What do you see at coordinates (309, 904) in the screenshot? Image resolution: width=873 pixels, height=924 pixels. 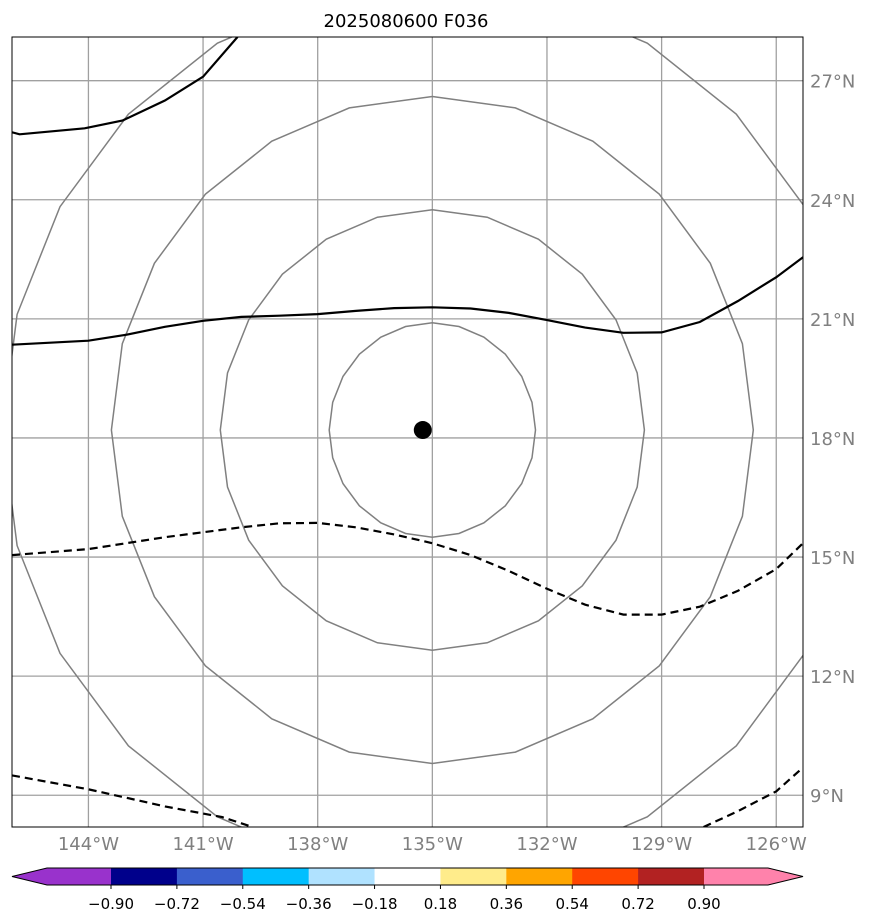 I see `colorbar-tick-label: −0.36` at bounding box center [309, 904].